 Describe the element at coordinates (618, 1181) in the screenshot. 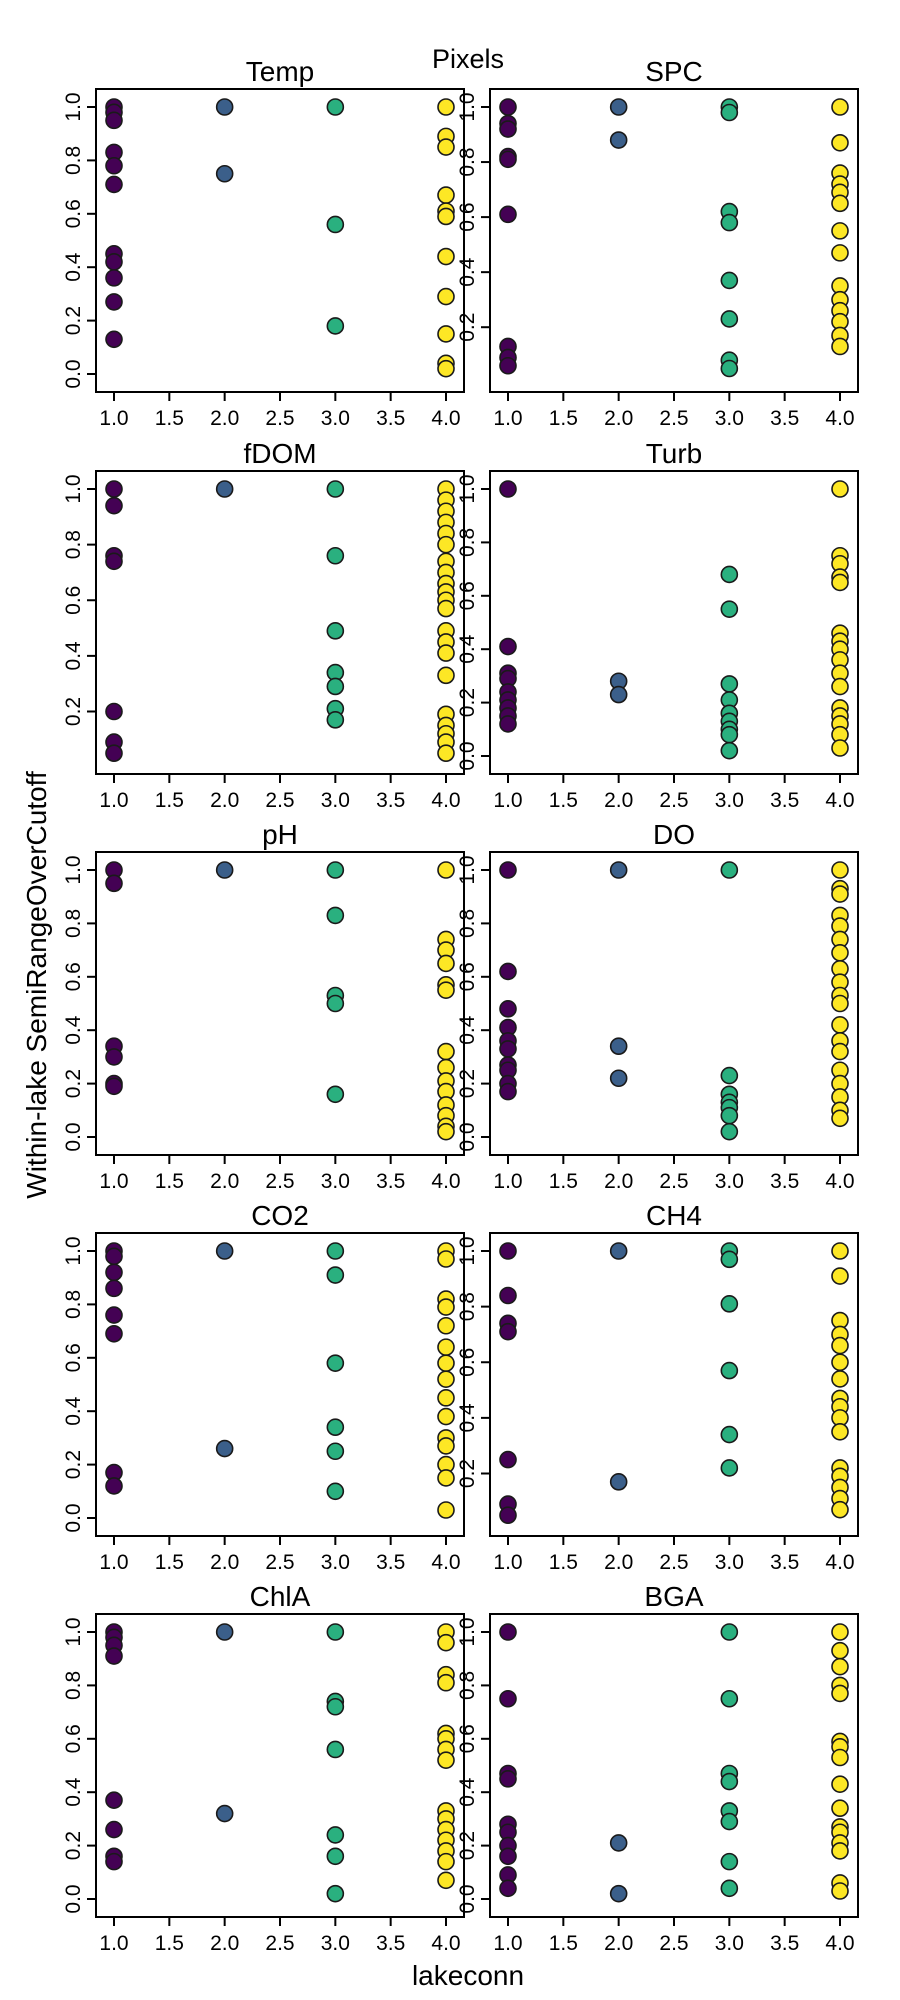

I see `x-tick-label: 2.0` at that location.